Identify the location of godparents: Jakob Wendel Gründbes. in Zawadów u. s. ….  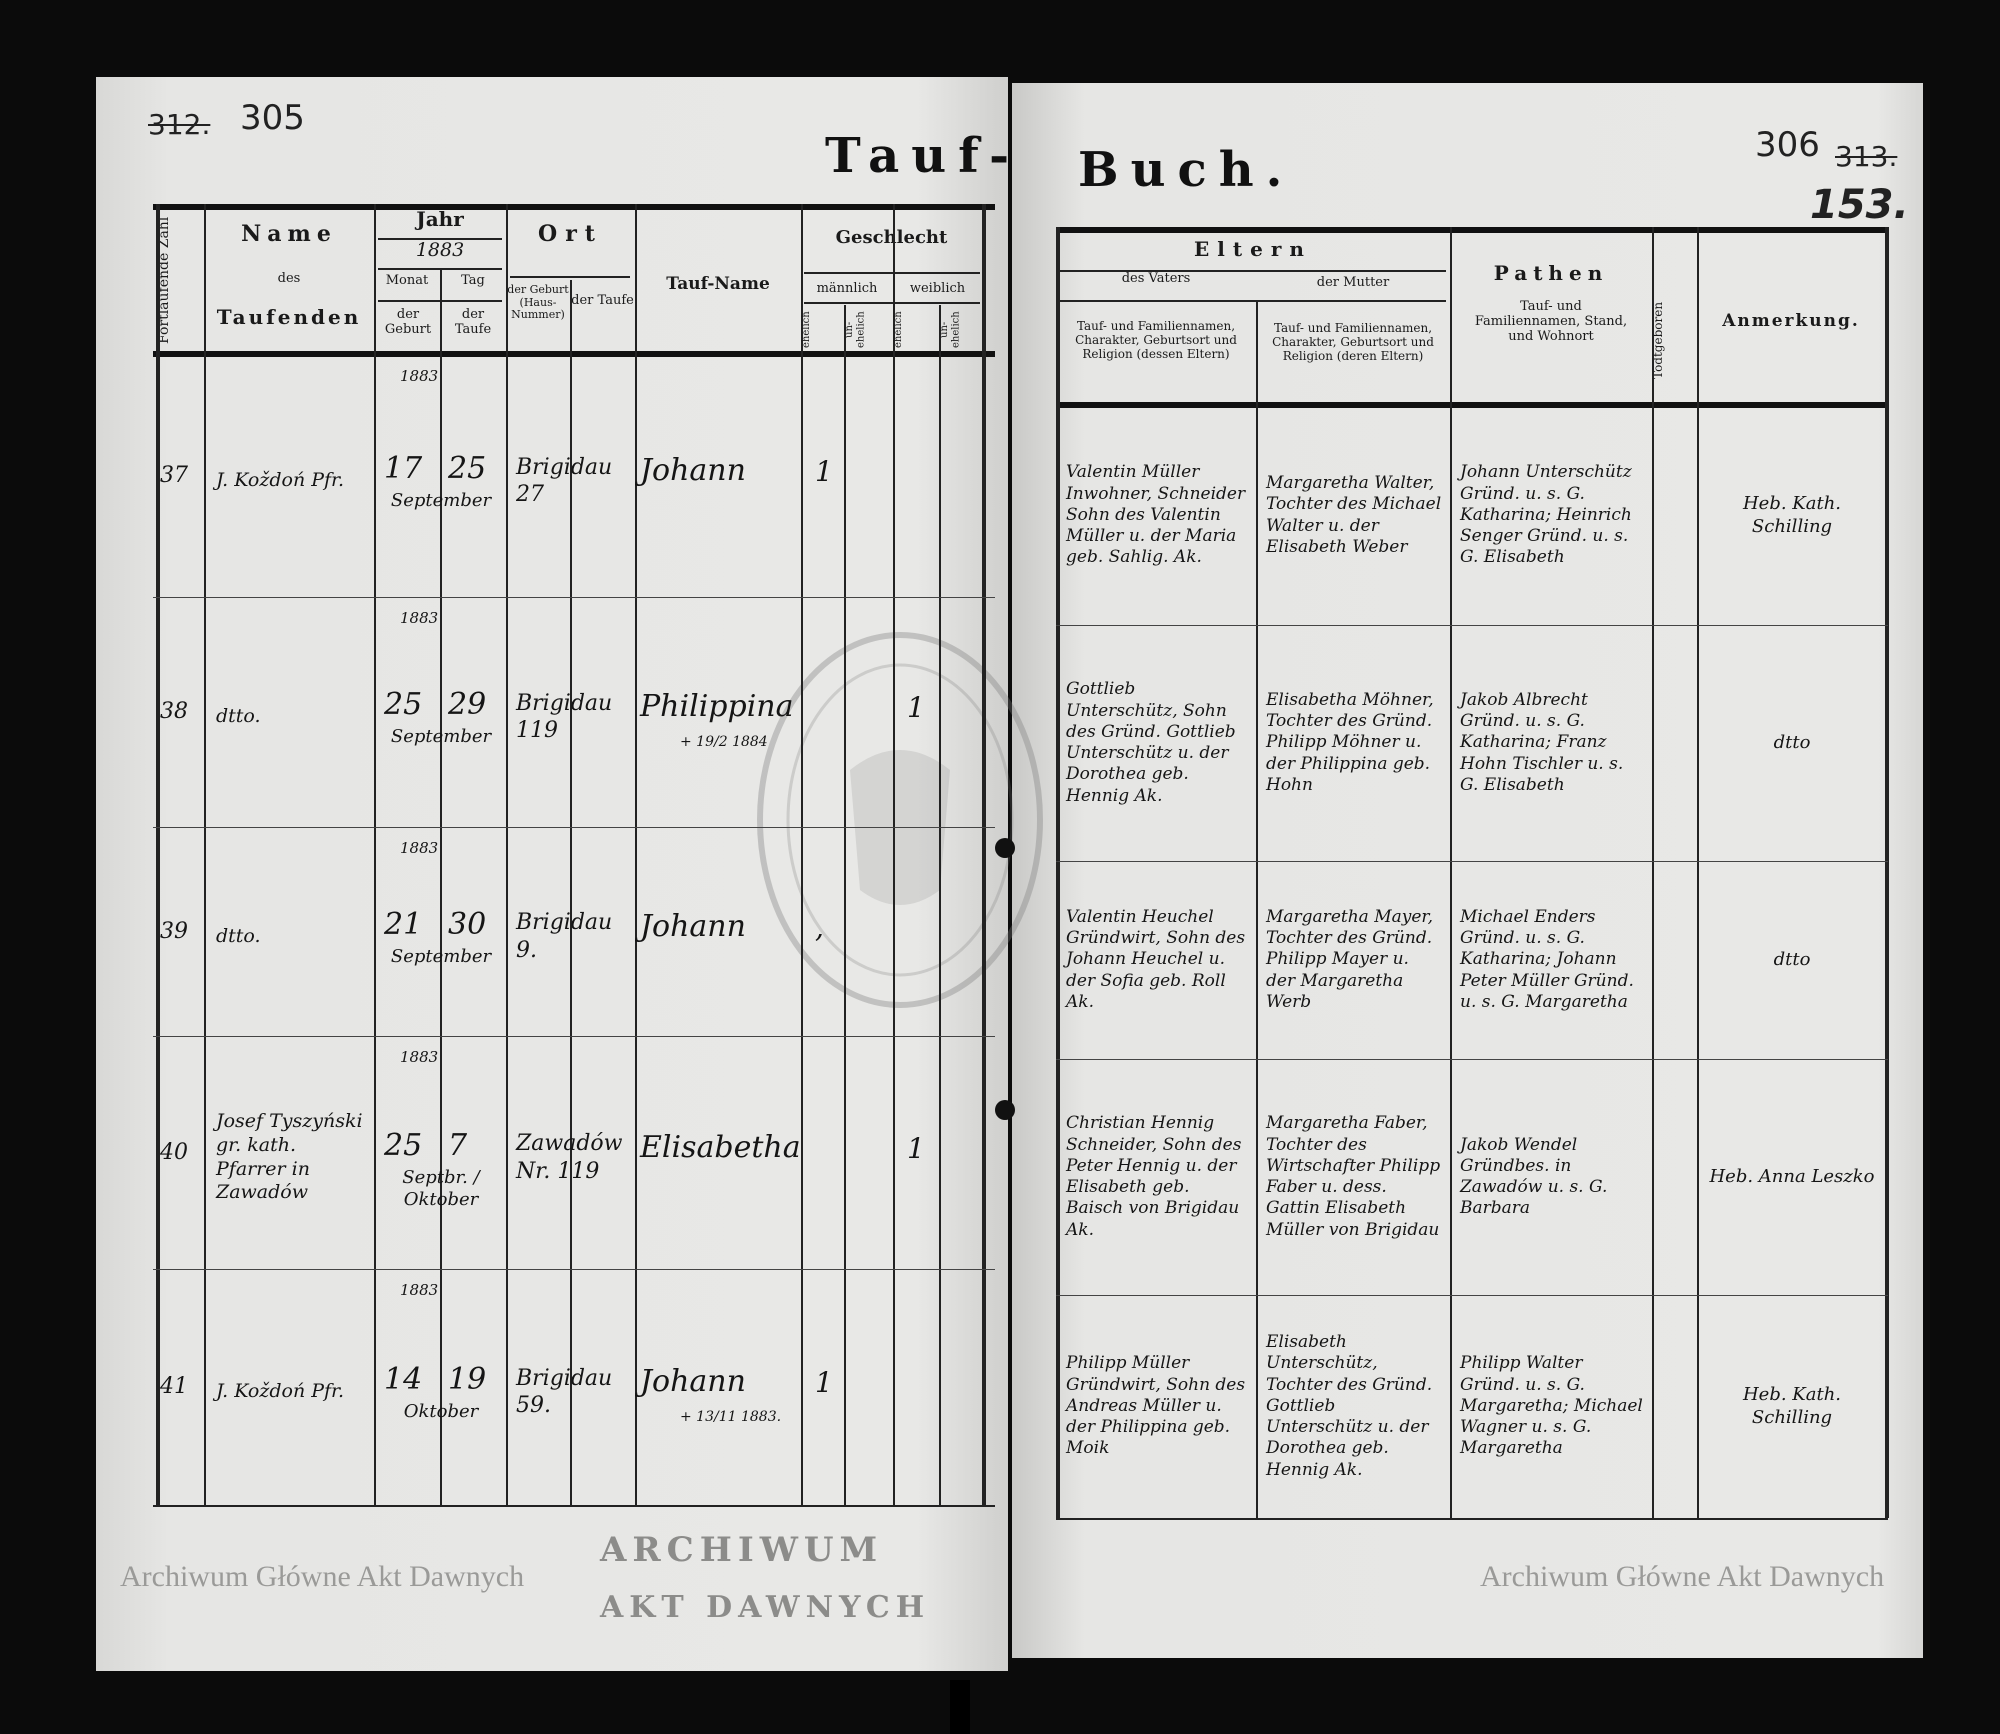
(1534, 1176).